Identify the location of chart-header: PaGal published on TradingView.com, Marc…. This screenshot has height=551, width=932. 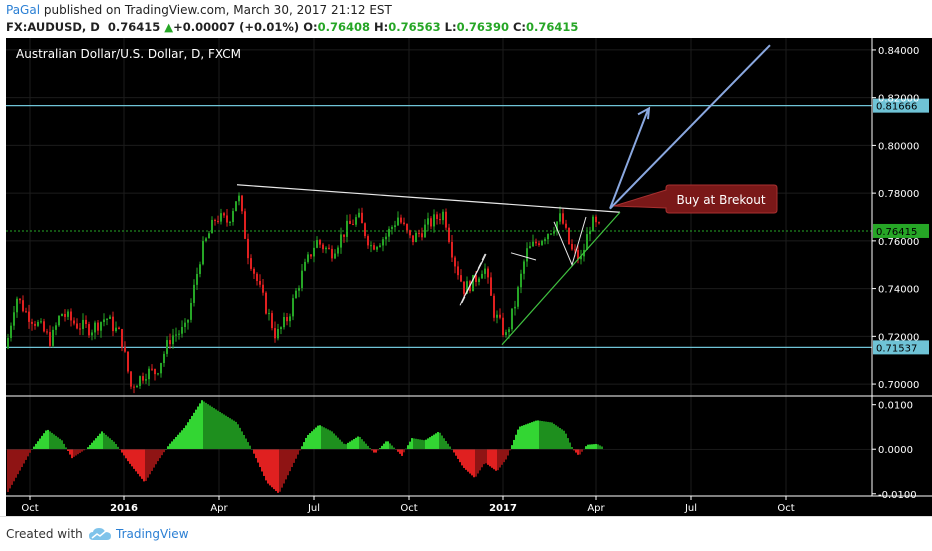
(466, 19).